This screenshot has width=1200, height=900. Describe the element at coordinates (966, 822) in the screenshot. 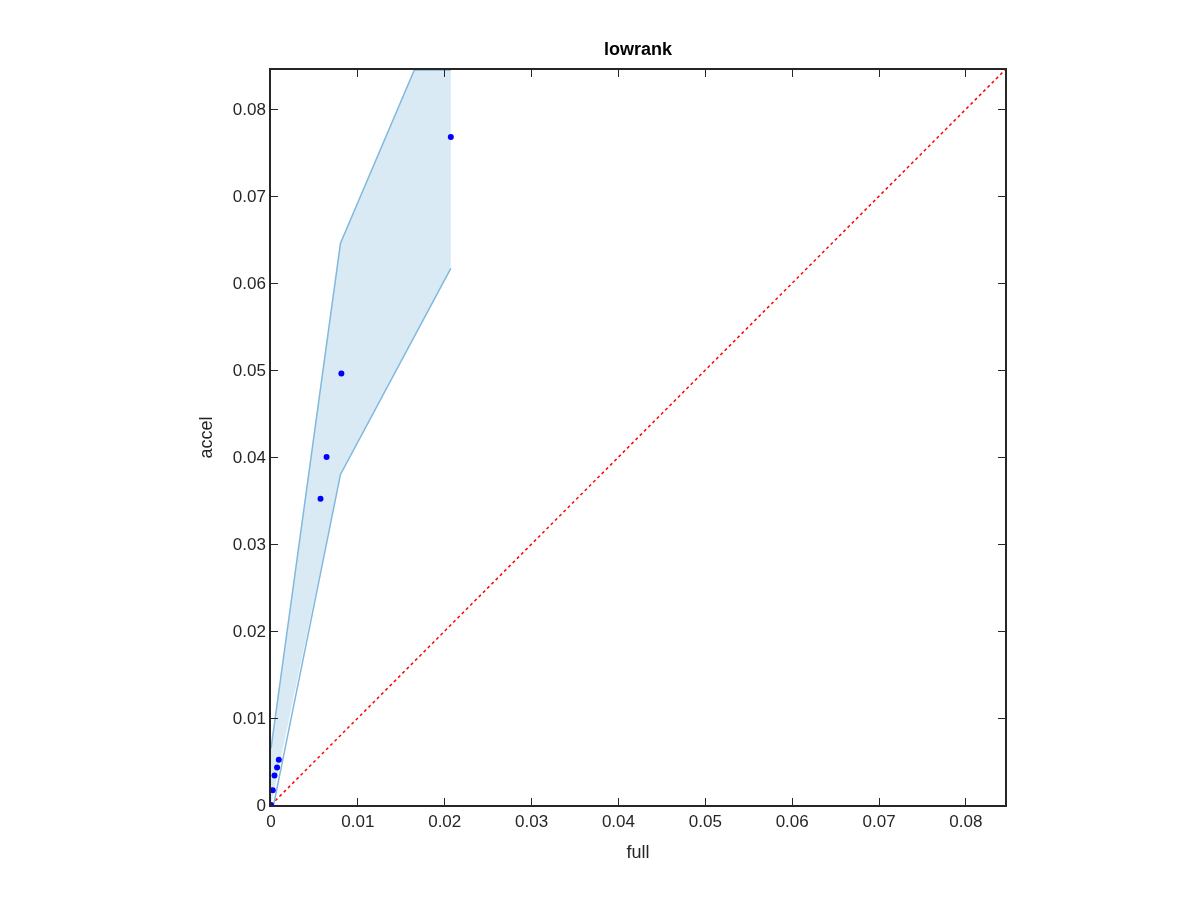

I see `x-tick-label: 0.08` at that location.